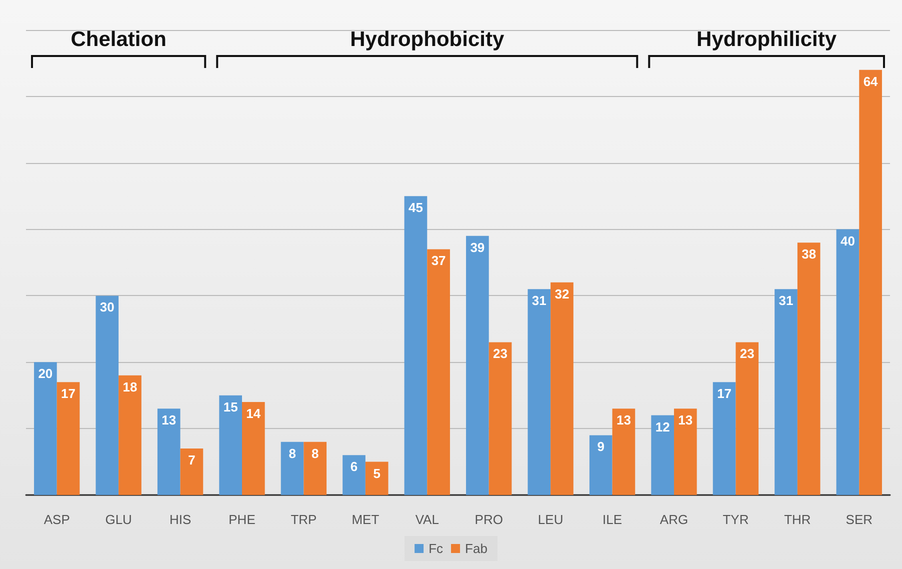 Image resolution: width=902 pixels, height=569 pixels. I want to click on data-label: 32, so click(562, 294).